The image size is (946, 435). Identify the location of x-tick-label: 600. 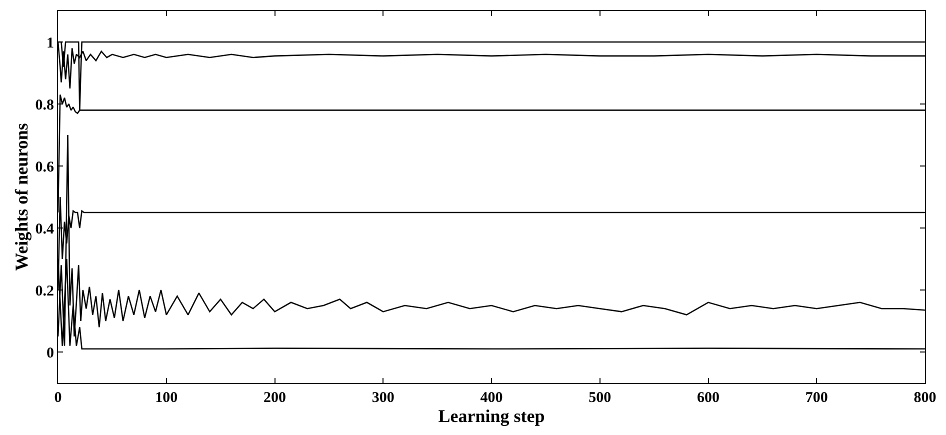
(708, 398).